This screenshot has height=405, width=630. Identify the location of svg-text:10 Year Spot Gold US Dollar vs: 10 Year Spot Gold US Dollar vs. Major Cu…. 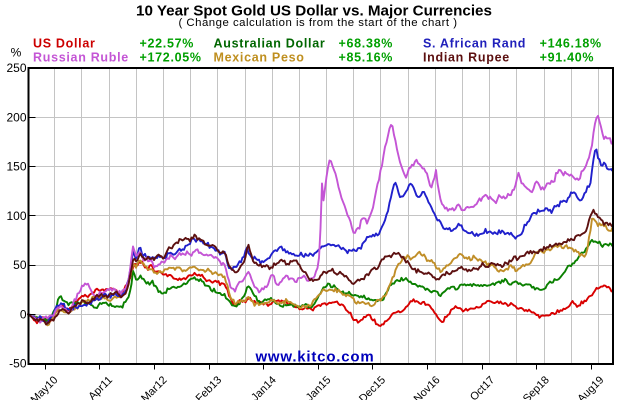
(314, 10).